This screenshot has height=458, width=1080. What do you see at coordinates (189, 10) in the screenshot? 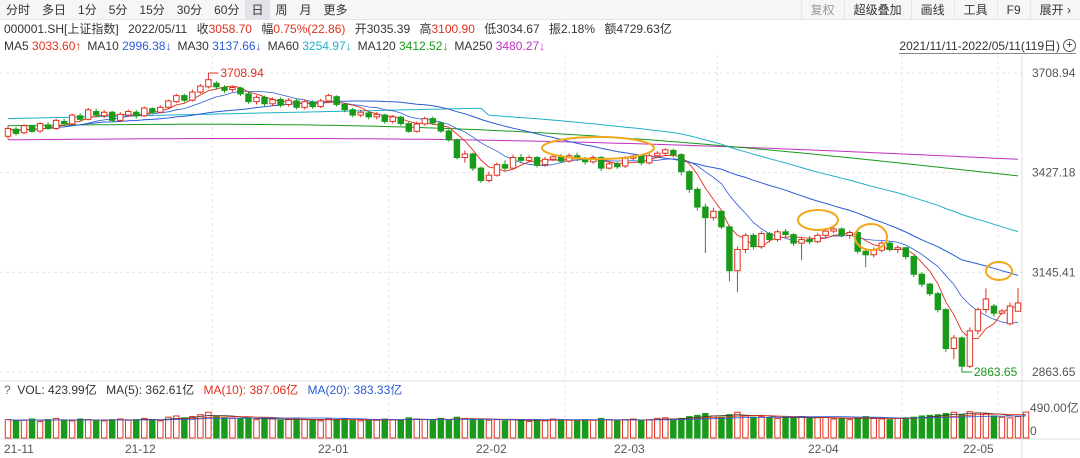
I see `period-tab-5: 30分` at bounding box center [189, 10].